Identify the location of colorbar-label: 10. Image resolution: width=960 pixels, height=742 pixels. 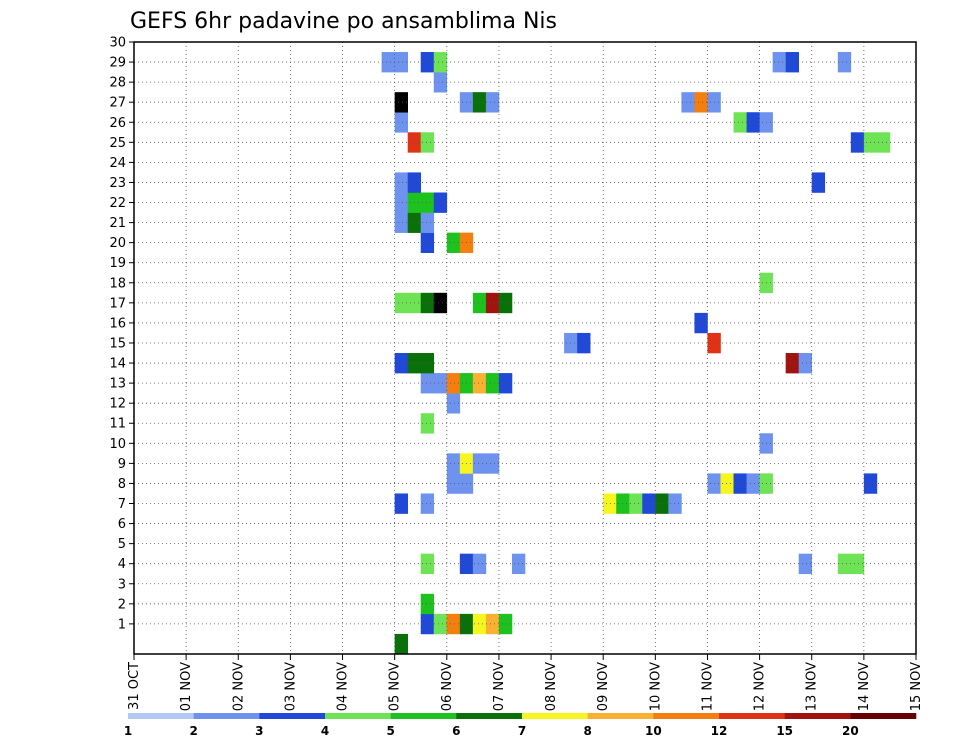
(653, 731).